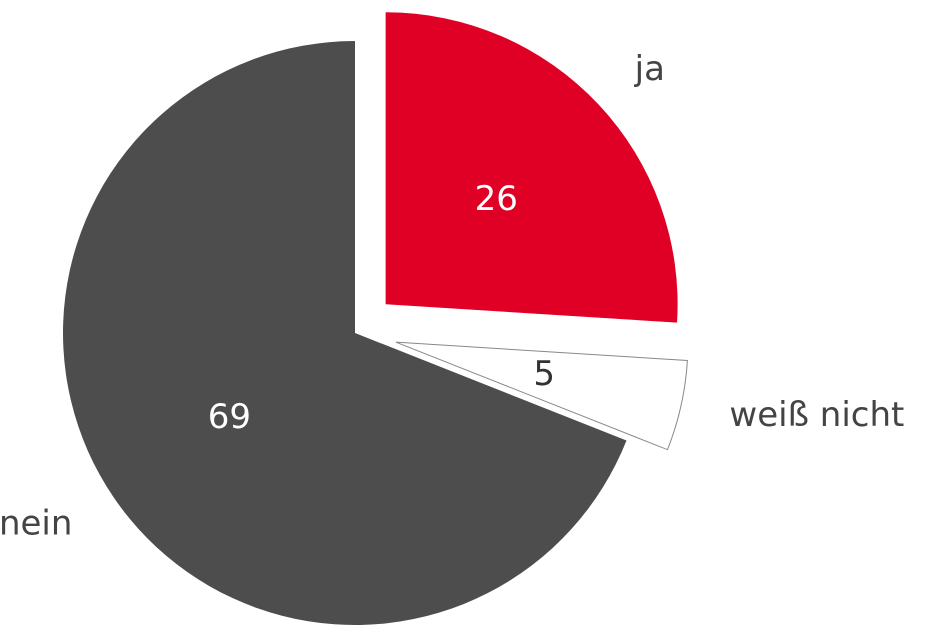  Describe the element at coordinates (36, 524) in the screenshot. I see `category-label: nein` at that location.